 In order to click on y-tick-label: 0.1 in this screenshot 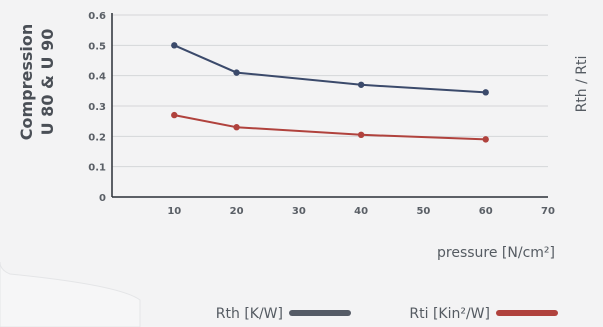, I will do `click(97, 168)`.